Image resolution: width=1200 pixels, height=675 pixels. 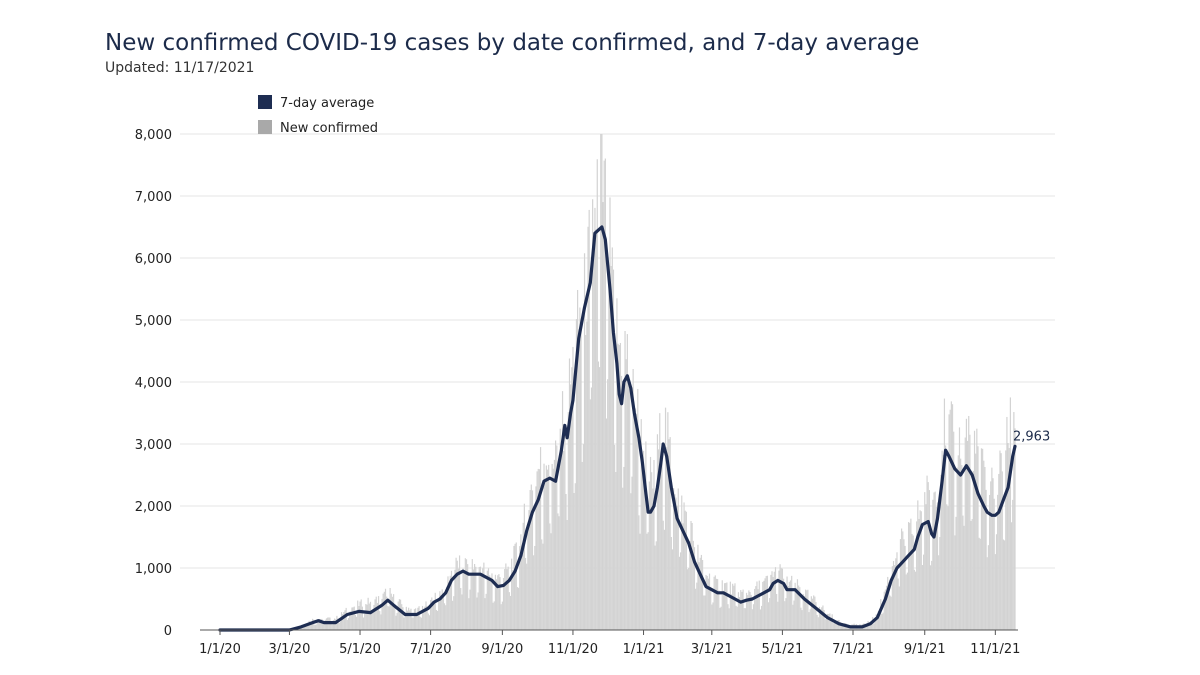 I want to click on x-tick-label: 1/1/20, so click(x=220, y=649).